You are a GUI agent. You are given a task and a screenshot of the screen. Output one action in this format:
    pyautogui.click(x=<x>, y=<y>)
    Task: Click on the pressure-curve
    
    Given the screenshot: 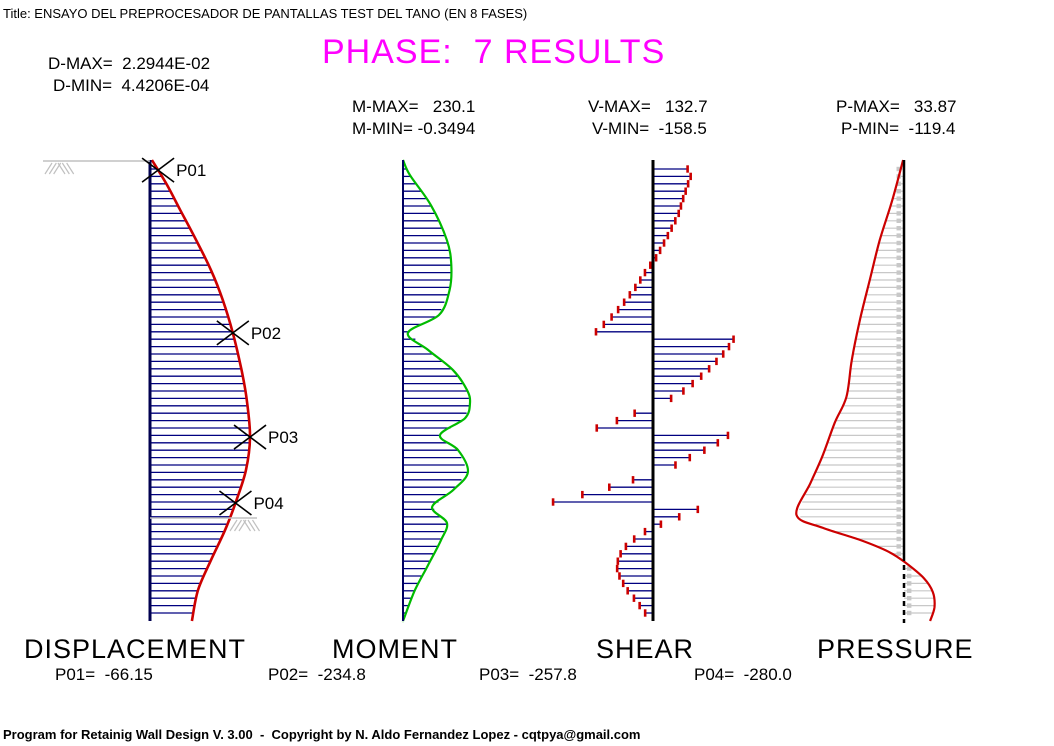 What is the action you would take?
    pyautogui.click(x=865, y=390)
    